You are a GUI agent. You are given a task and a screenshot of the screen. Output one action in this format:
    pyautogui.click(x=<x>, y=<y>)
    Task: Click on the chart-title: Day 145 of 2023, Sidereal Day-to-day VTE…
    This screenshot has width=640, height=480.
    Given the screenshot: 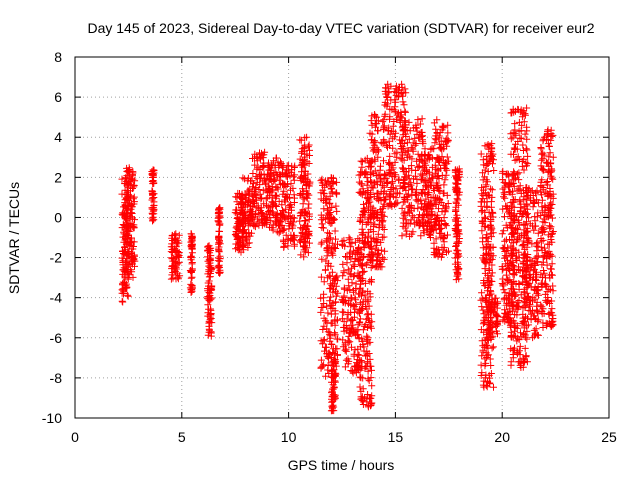 What is the action you would take?
    pyautogui.click(x=340, y=28)
    